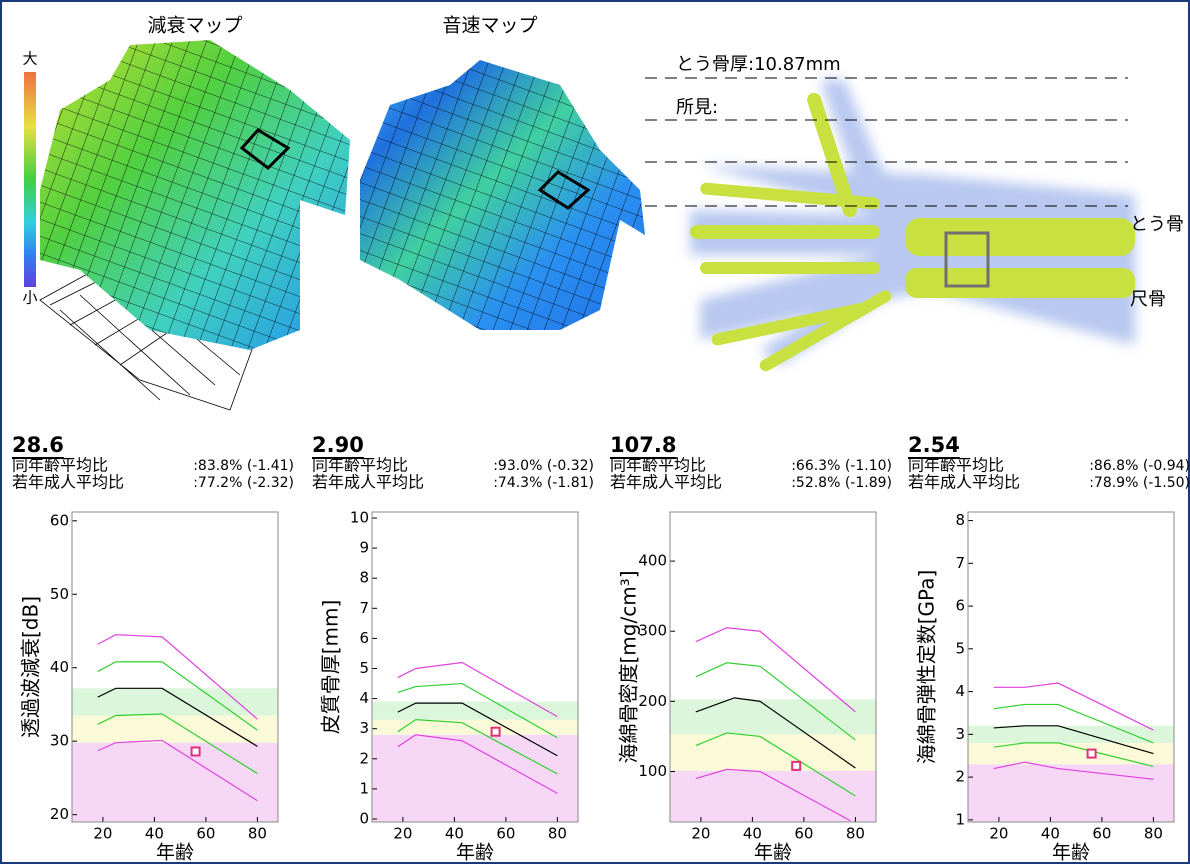 The width and height of the screenshot is (1190, 864). Describe the element at coordinates (1148, 299) in the screenshot. I see `bone-label: 尺骨` at that location.